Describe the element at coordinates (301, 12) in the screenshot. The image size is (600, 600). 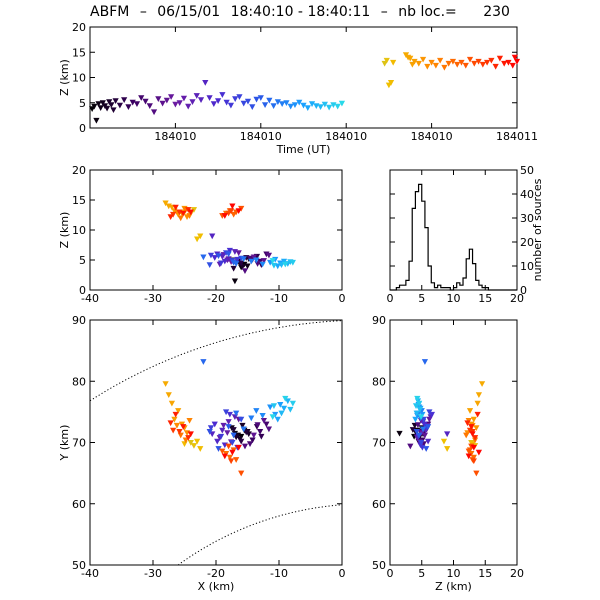
I see `title-time-range: 18:40:10 - 18:40:11` at that location.